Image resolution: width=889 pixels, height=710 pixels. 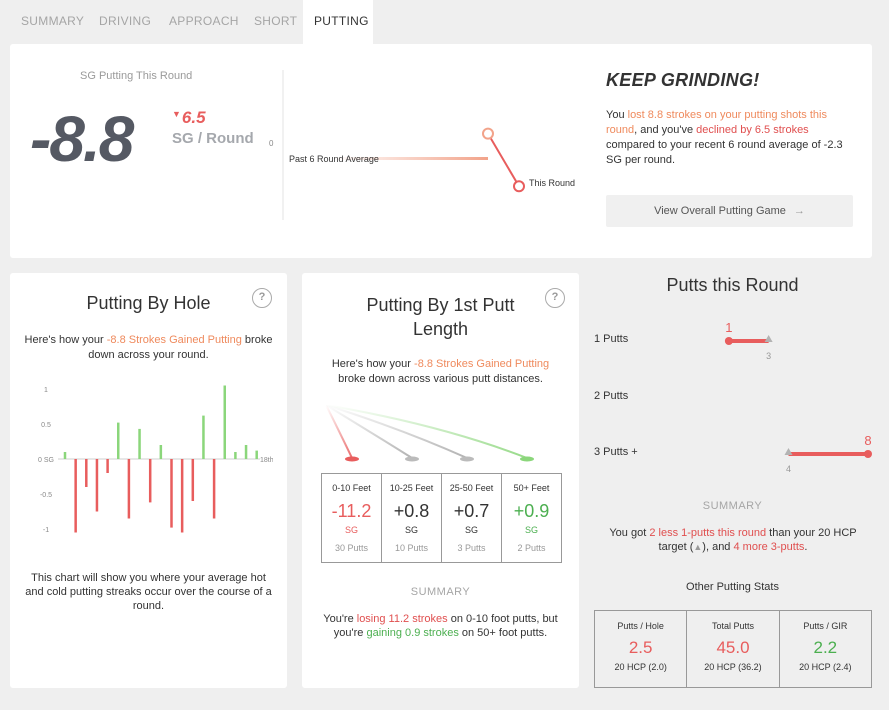 I want to click on dist-col-10-25: 10-25 Feet +0.8 SG 10 Putts, so click(x=412, y=518).